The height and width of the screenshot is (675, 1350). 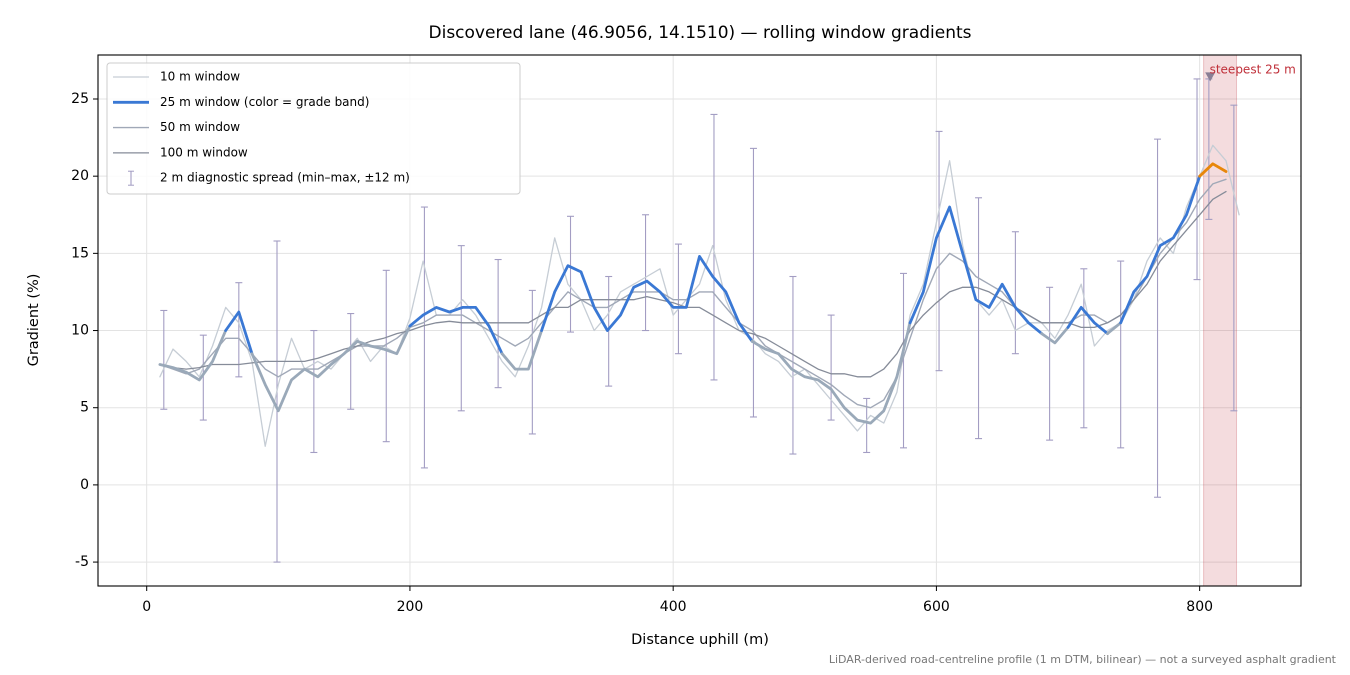 What do you see at coordinates (200, 77) in the screenshot?
I see `legend-label: 10 m window` at bounding box center [200, 77].